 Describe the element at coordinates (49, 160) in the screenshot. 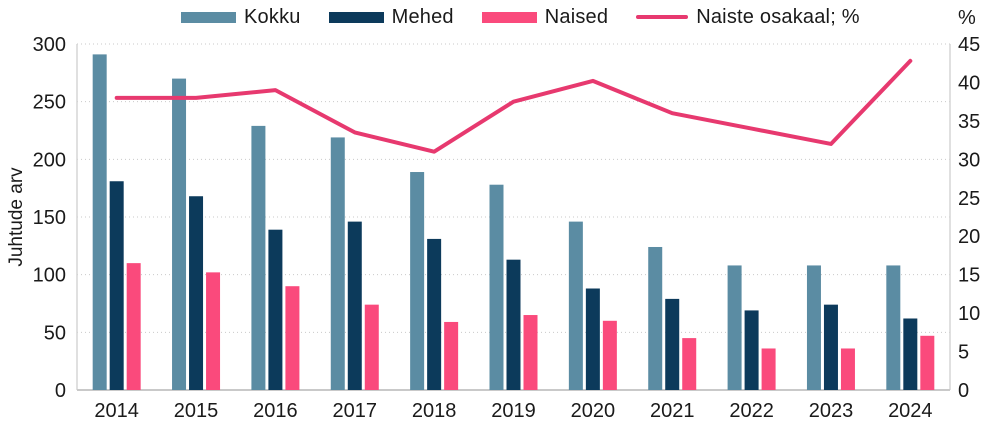

I see `left-axis-tick-200: 200` at that location.